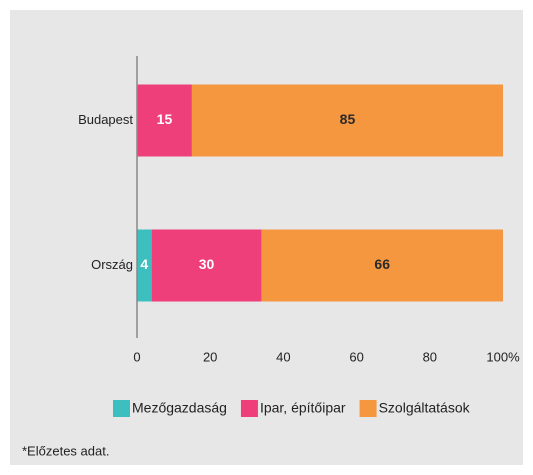 Image resolution: width=533 pixels, height=475 pixels. I want to click on value-label: 85, so click(348, 119).